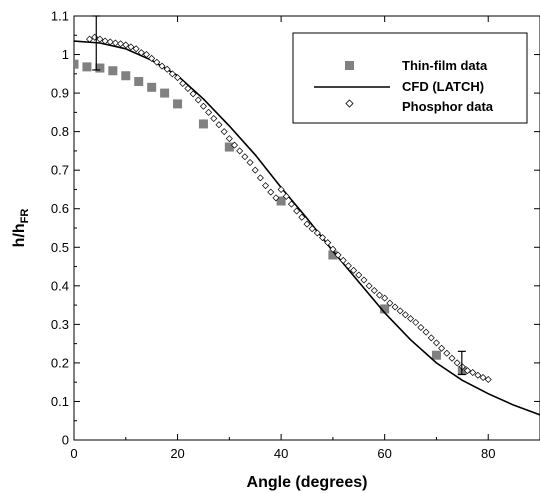 The width and height of the screenshot is (540, 493). What do you see at coordinates (349, 103) in the screenshot?
I see `legend-marker-phosphor` at bounding box center [349, 103].